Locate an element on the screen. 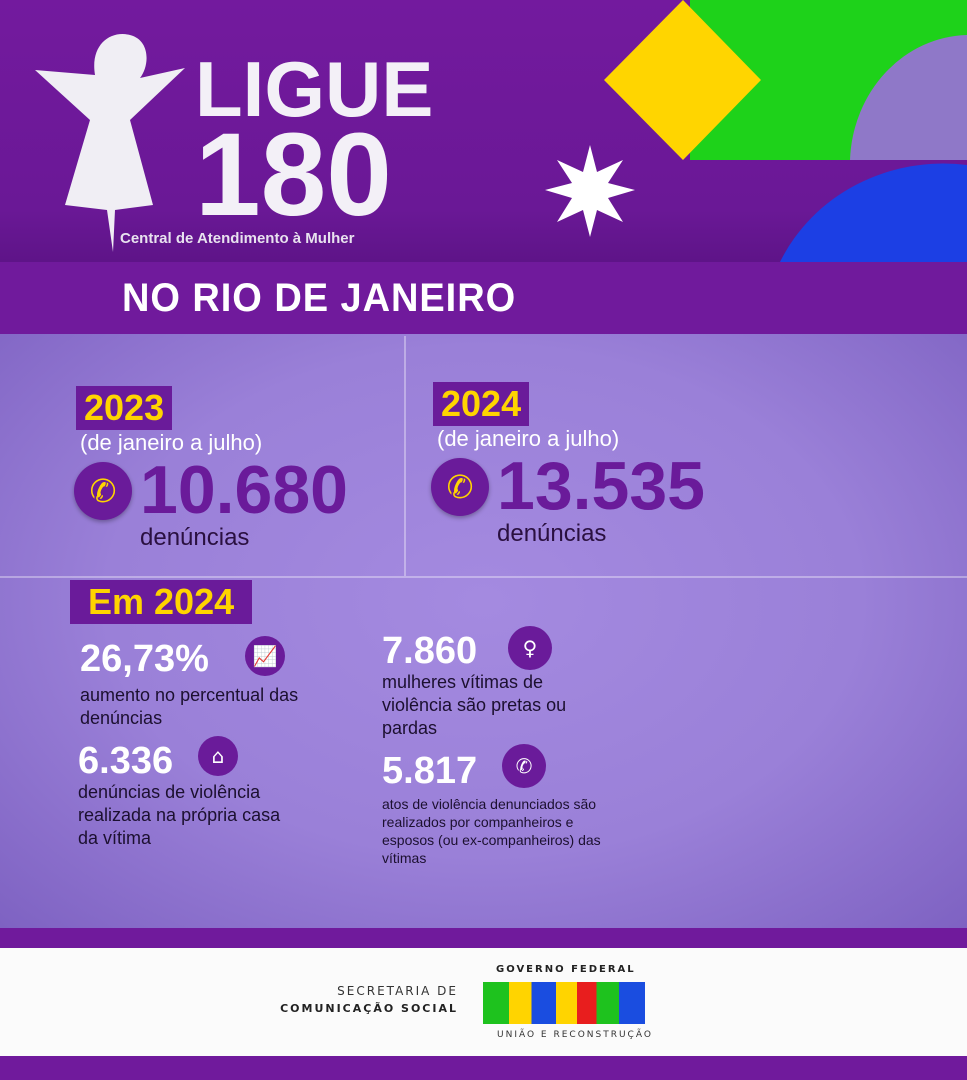 This screenshot has width=967, height=1080. title-band is located at coordinates (483, 298).